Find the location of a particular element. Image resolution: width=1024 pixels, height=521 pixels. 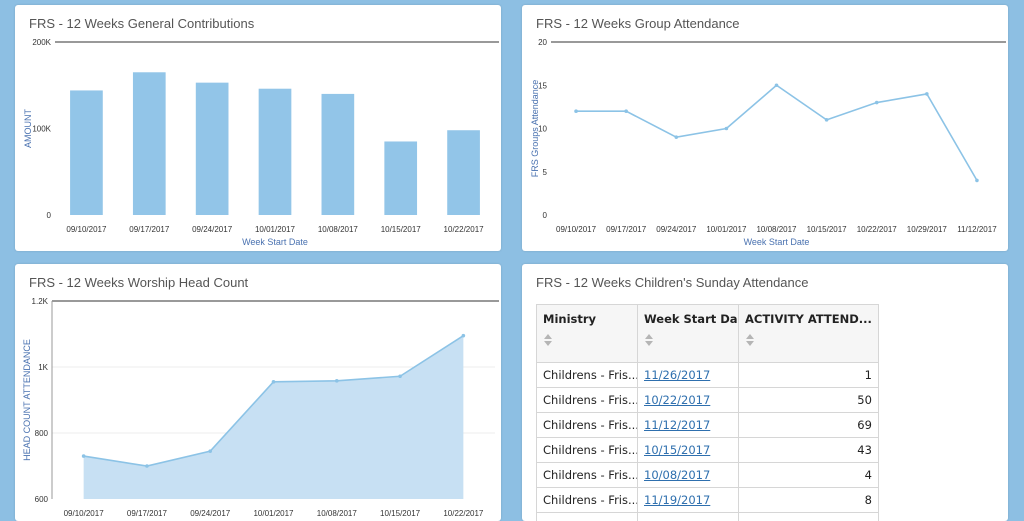

date-link: 11/26/2017 is located at coordinates (677, 375).